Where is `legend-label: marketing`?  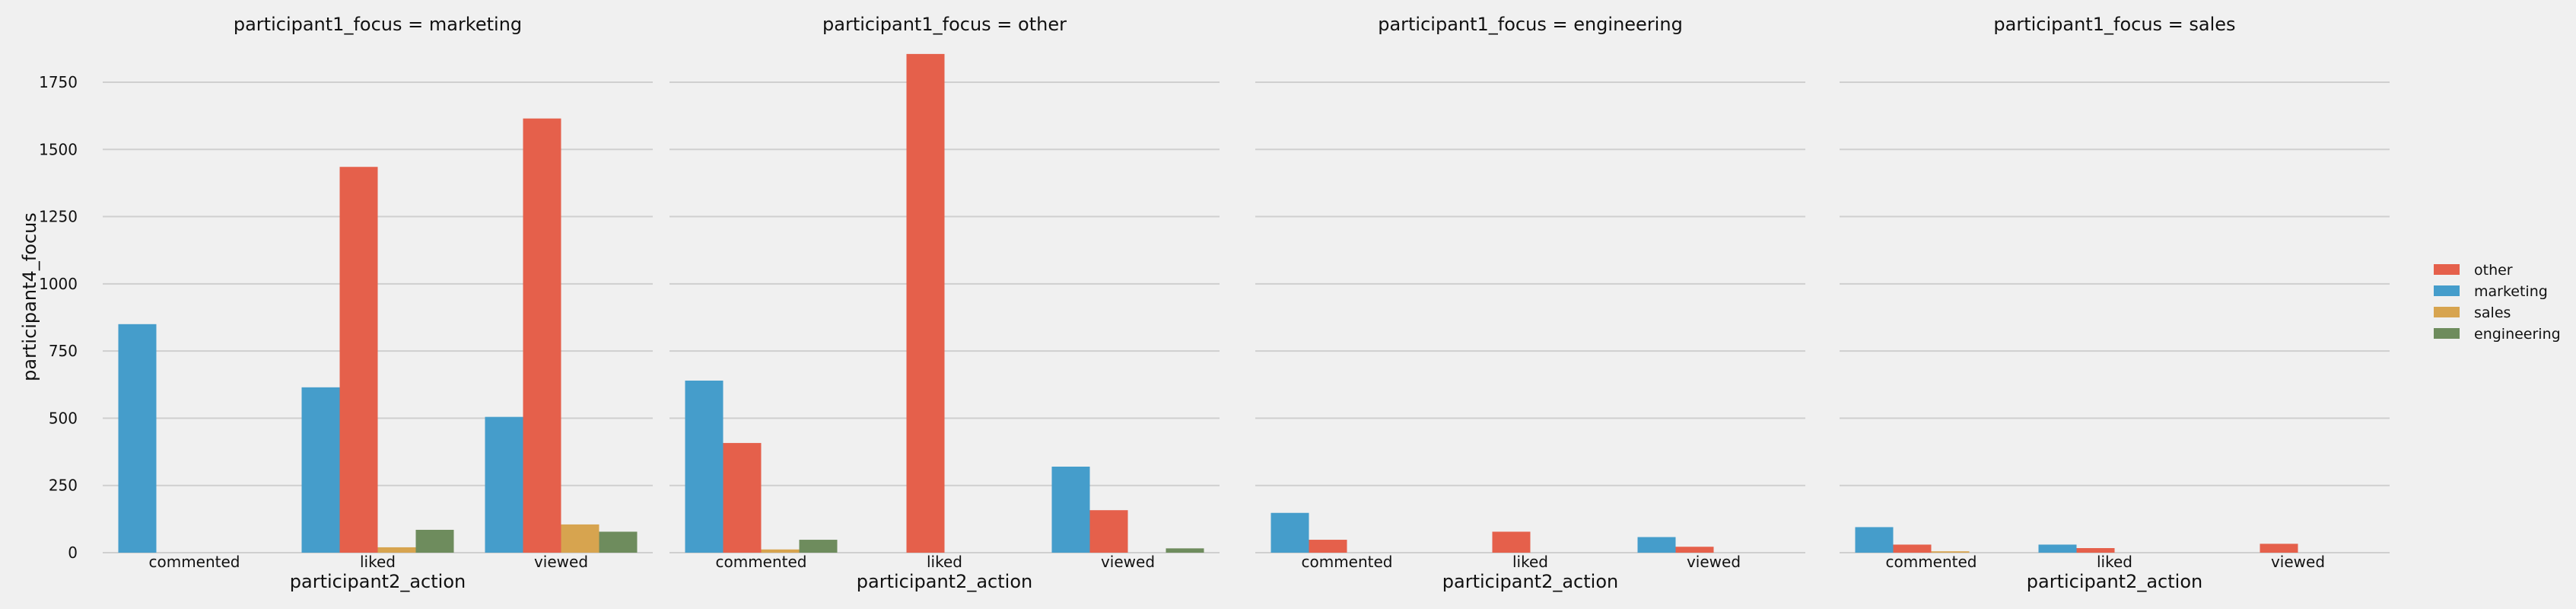
legend-label: marketing is located at coordinates (2511, 291).